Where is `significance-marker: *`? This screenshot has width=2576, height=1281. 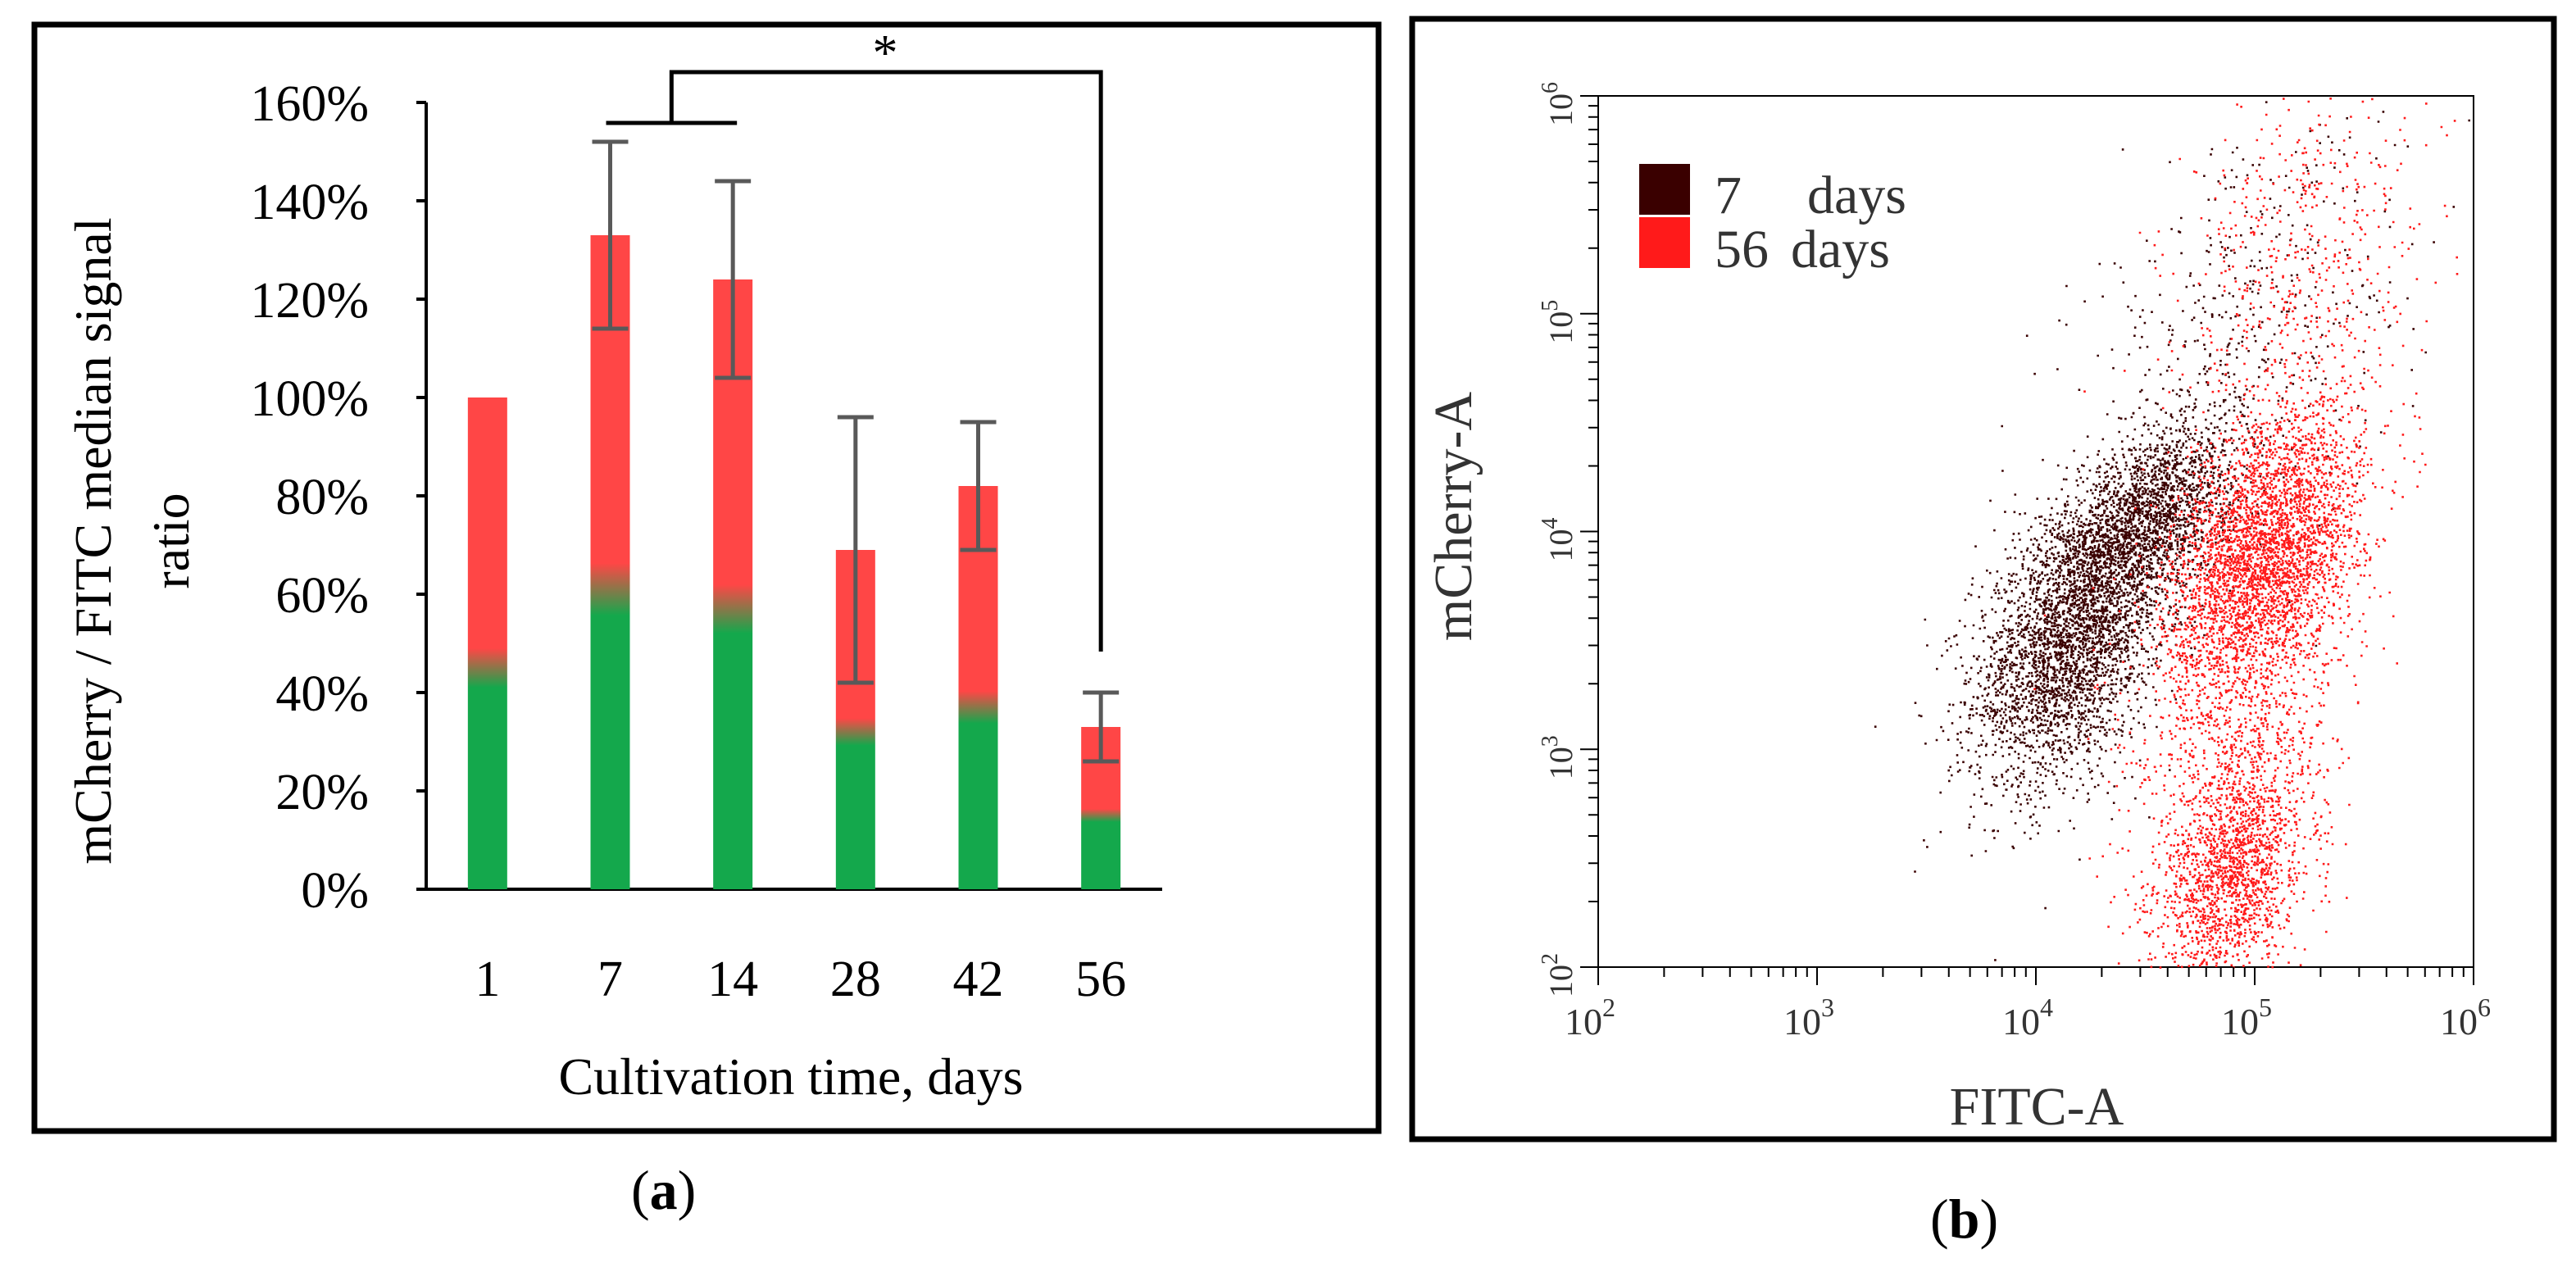 significance-marker: * is located at coordinates (885, 53).